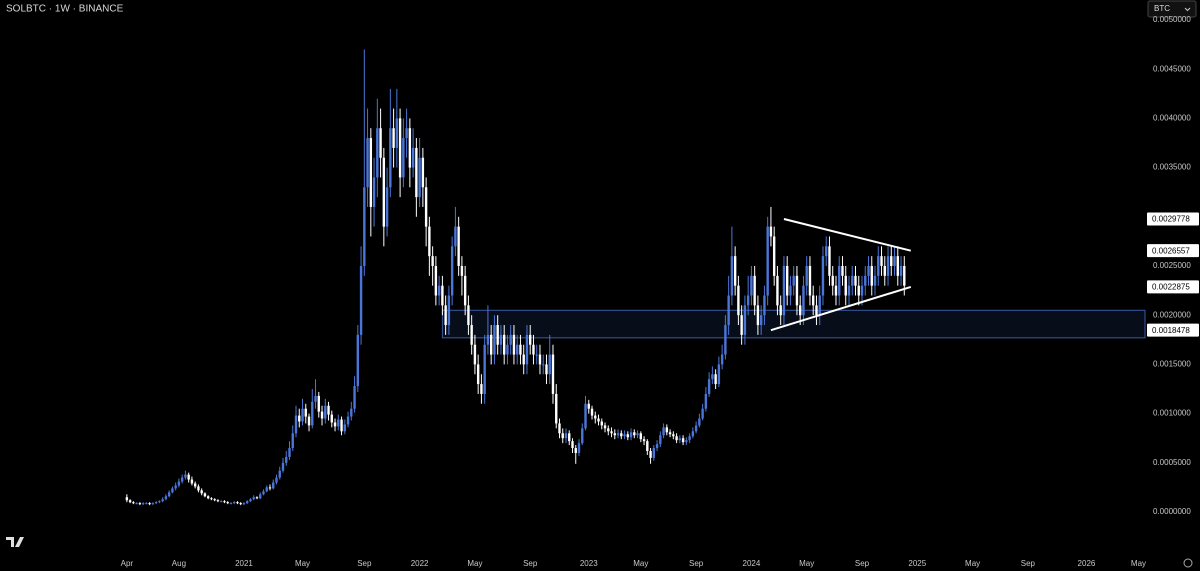 The image size is (1200, 571). Describe the element at coordinates (179, 563) in the screenshot. I see `x-tick-label: Aug` at that location.